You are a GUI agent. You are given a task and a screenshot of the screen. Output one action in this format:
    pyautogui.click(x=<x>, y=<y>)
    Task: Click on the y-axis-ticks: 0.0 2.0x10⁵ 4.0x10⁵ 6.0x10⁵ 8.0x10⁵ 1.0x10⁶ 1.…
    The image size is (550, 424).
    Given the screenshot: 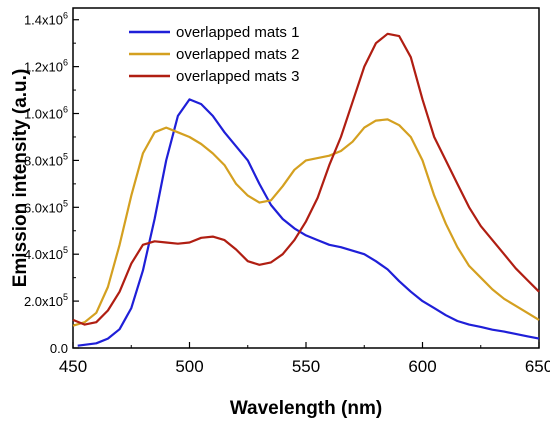 What is the action you would take?
    pyautogui.click(x=51, y=183)
    